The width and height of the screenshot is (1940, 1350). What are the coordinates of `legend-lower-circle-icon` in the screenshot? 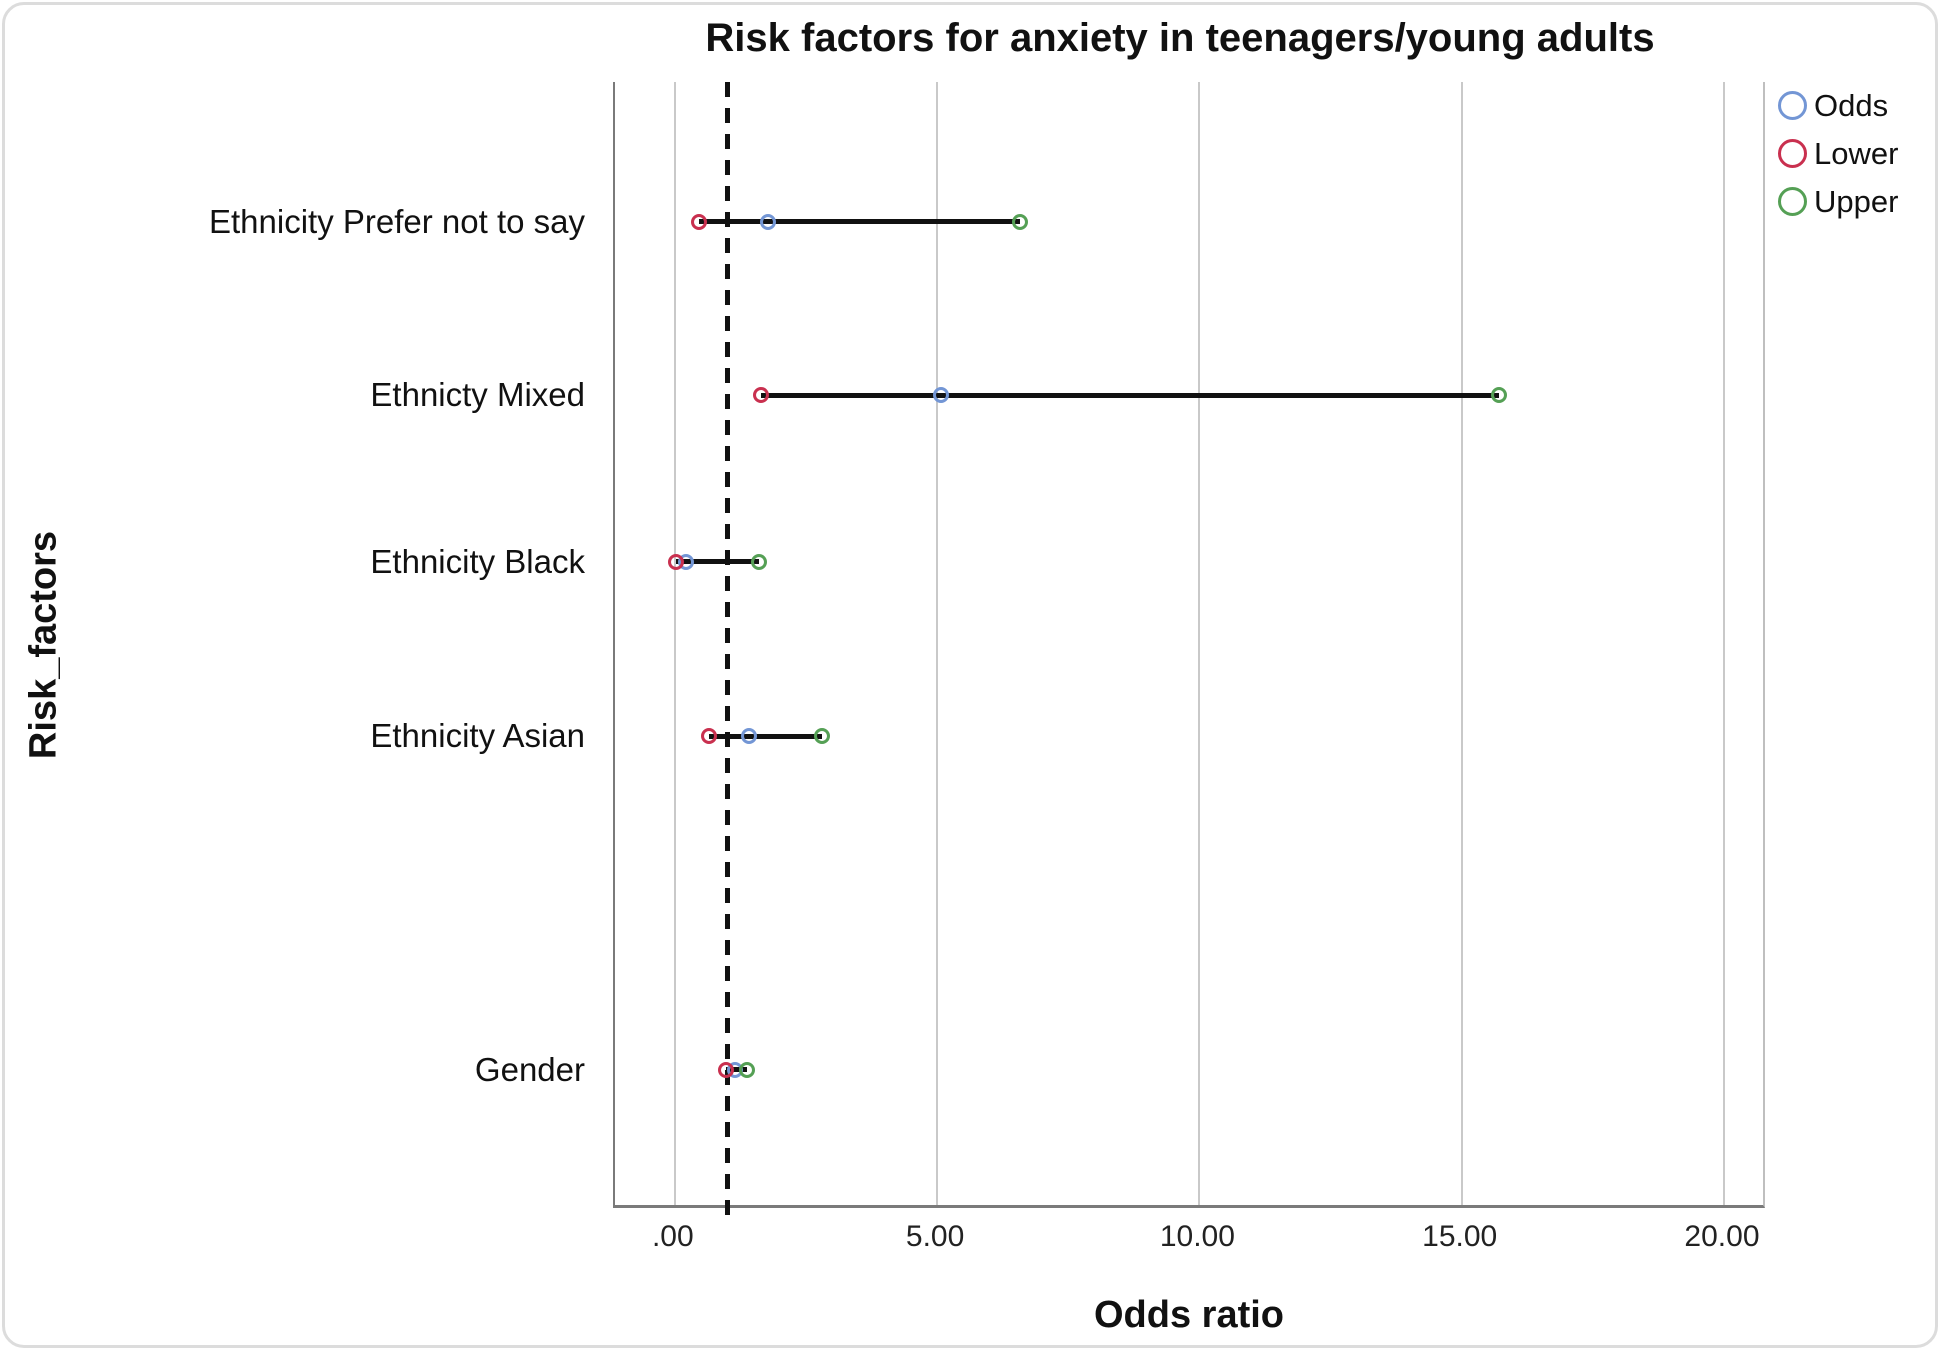 It's located at (1792, 153).